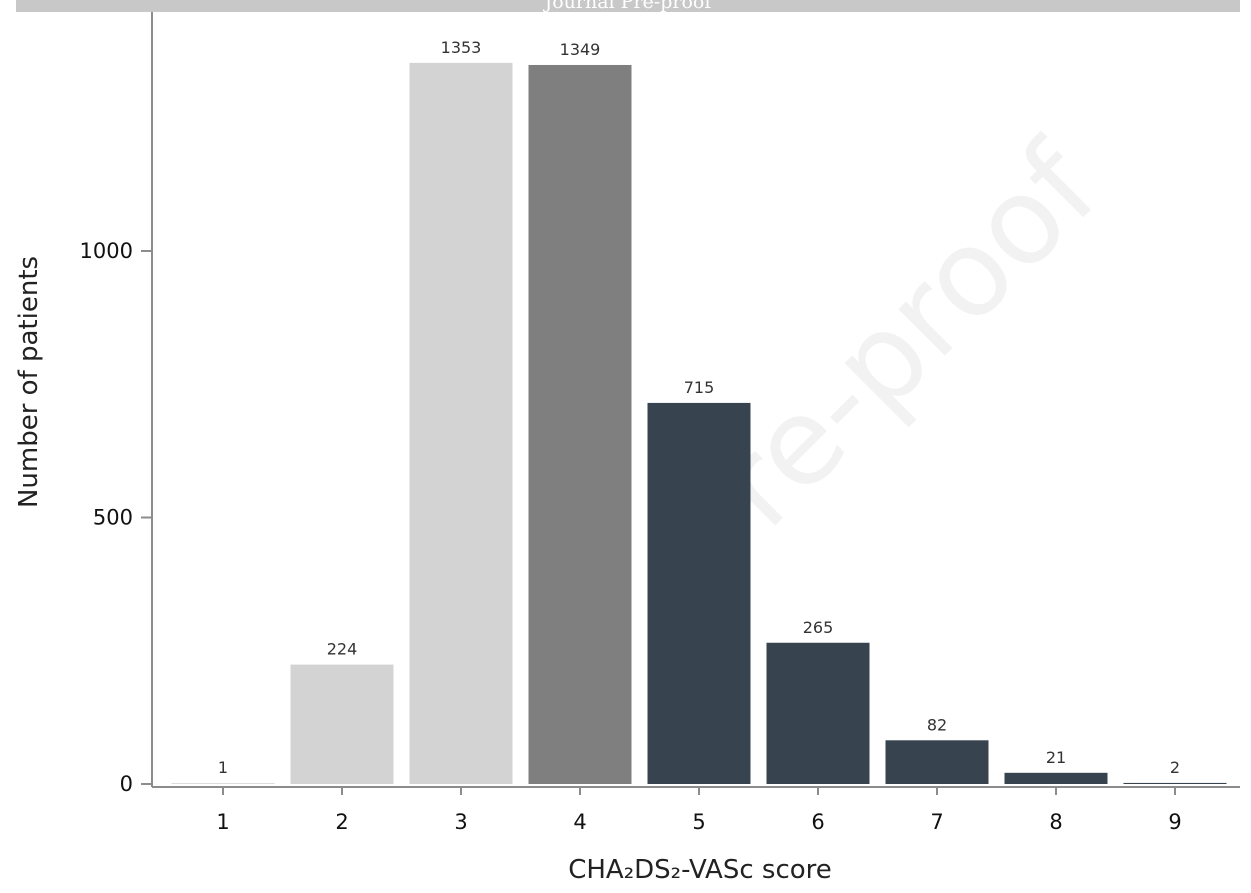 Image resolution: width=1251 pixels, height=893 pixels. I want to click on x-tick-label-9: 9, so click(1174, 822).